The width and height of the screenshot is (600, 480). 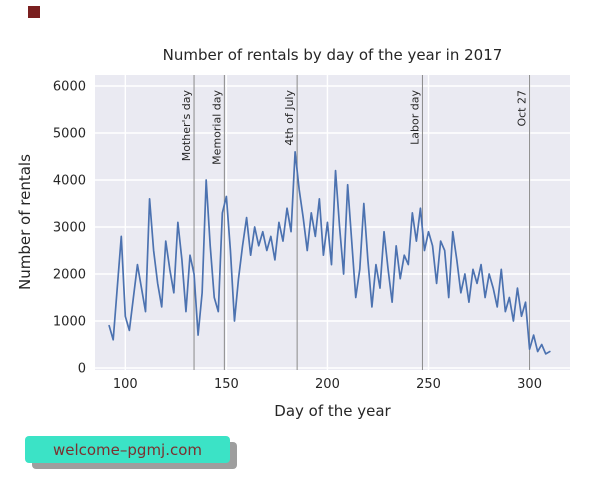 I want to click on svg-text: Mother's day, so click(x=186, y=126).